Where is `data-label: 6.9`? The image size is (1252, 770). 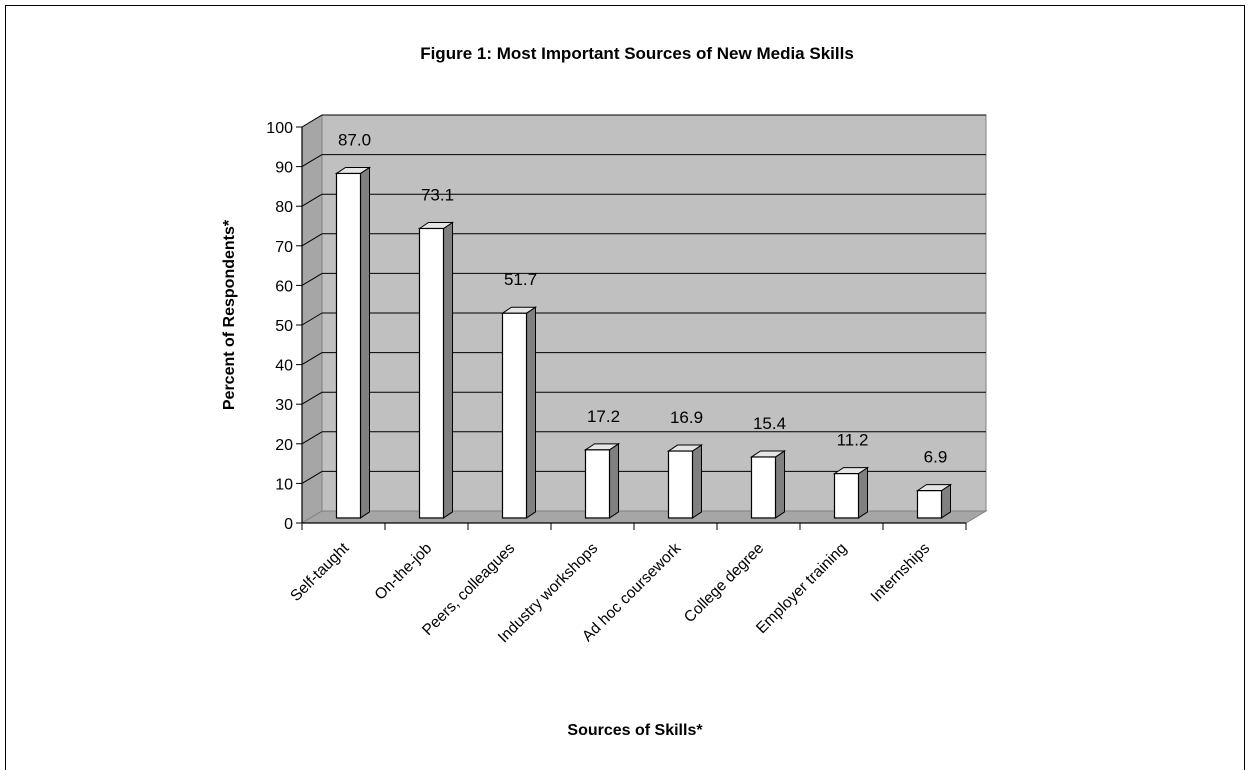
data-label: 6.9 is located at coordinates (936, 457).